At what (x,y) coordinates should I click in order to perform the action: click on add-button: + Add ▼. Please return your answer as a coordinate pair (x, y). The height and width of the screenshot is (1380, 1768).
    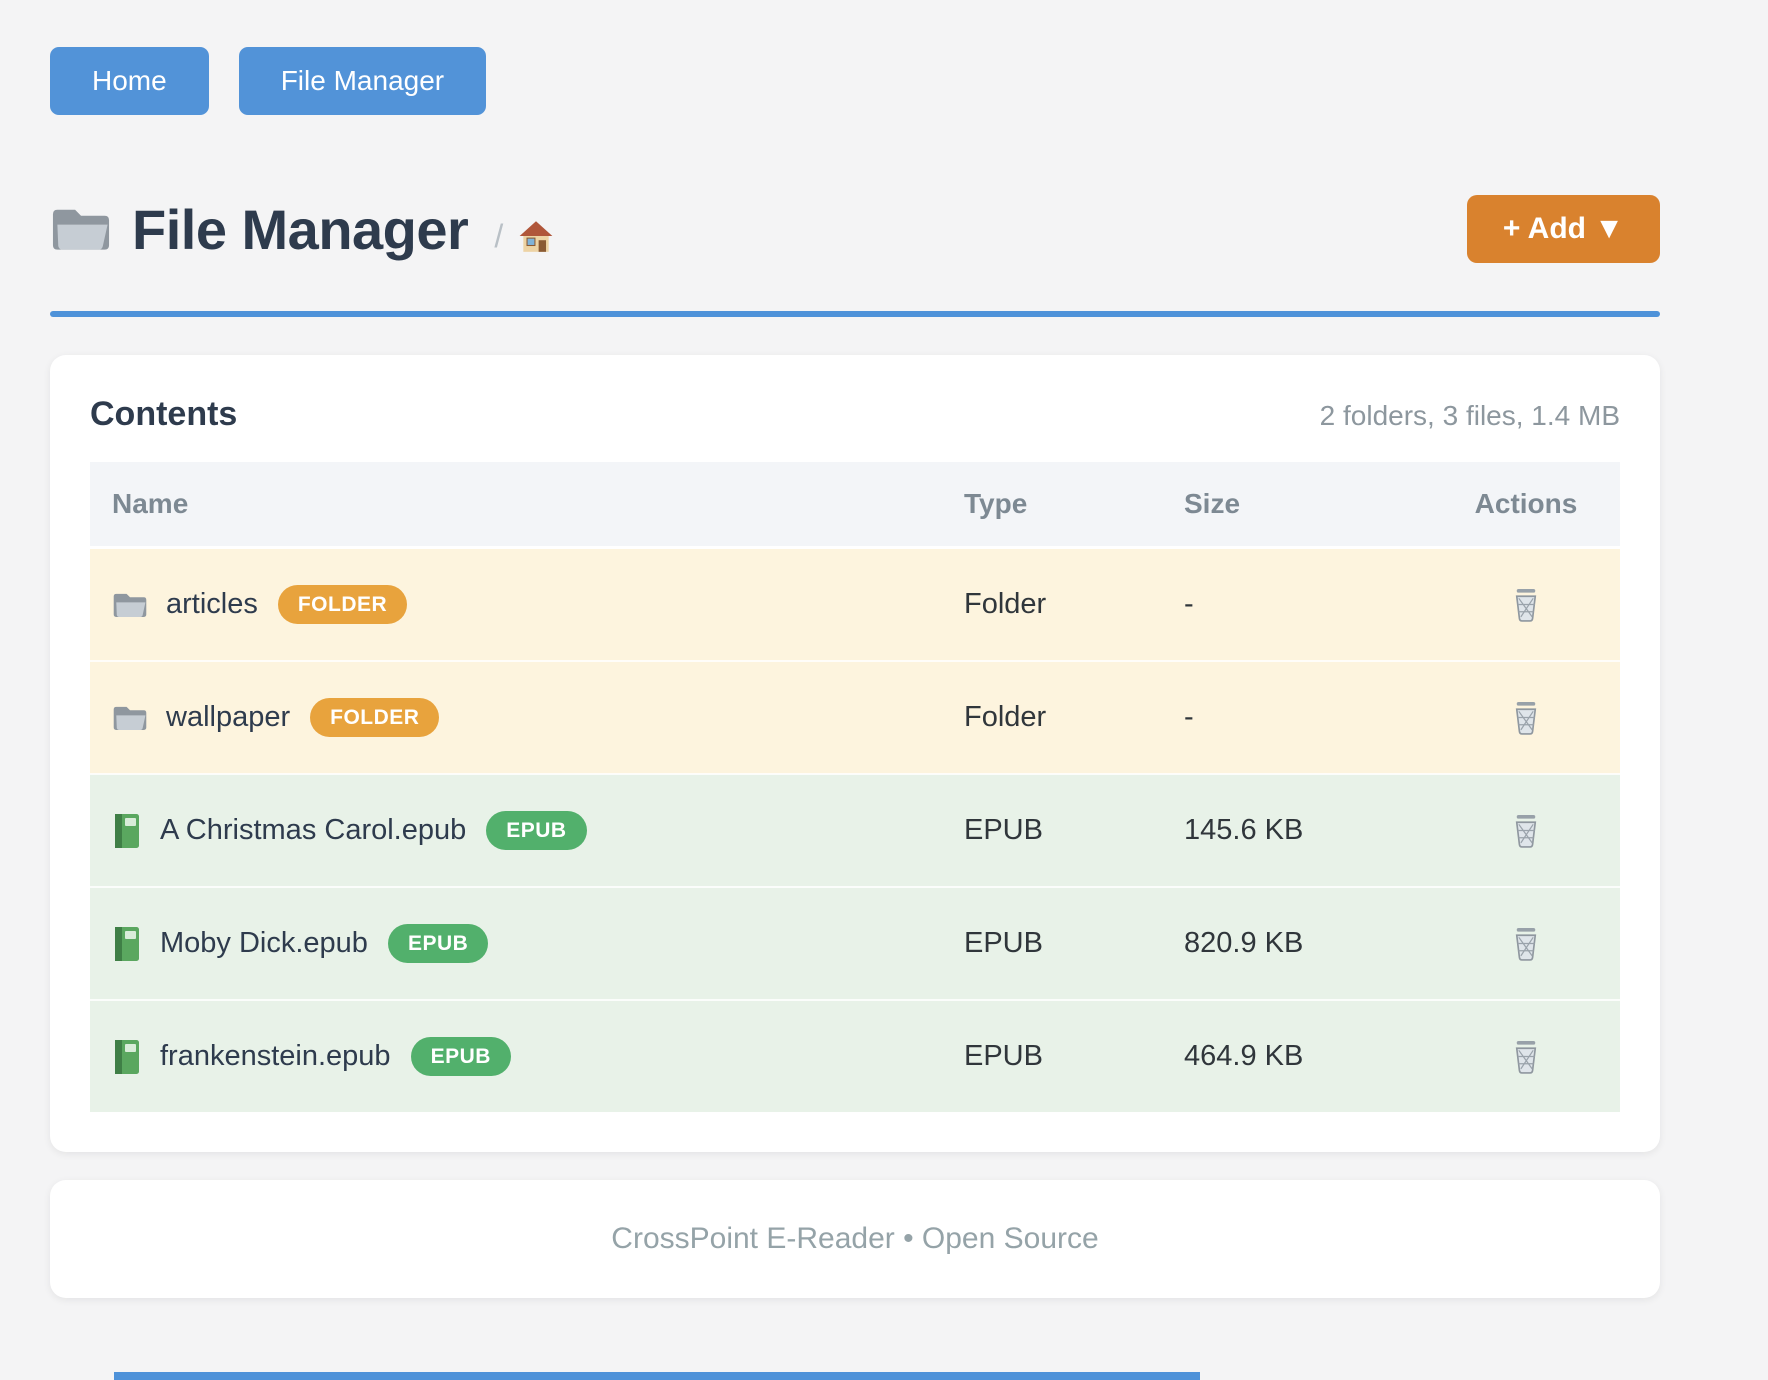
    Looking at the image, I should click on (1563, 229).